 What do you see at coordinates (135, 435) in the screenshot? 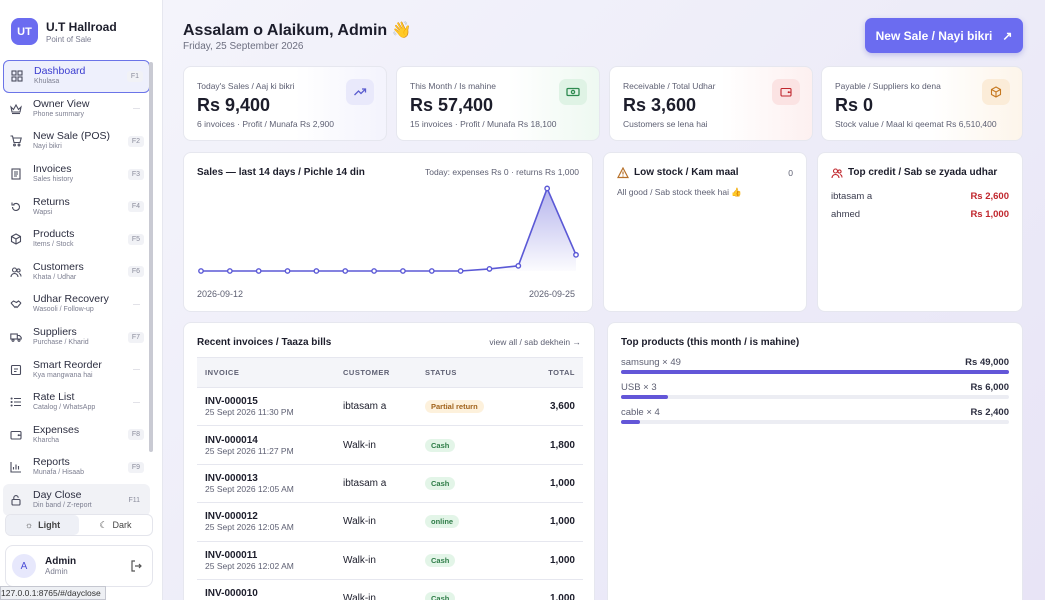
I see `shortcut-key: F8` at bounding box center [135, 435].